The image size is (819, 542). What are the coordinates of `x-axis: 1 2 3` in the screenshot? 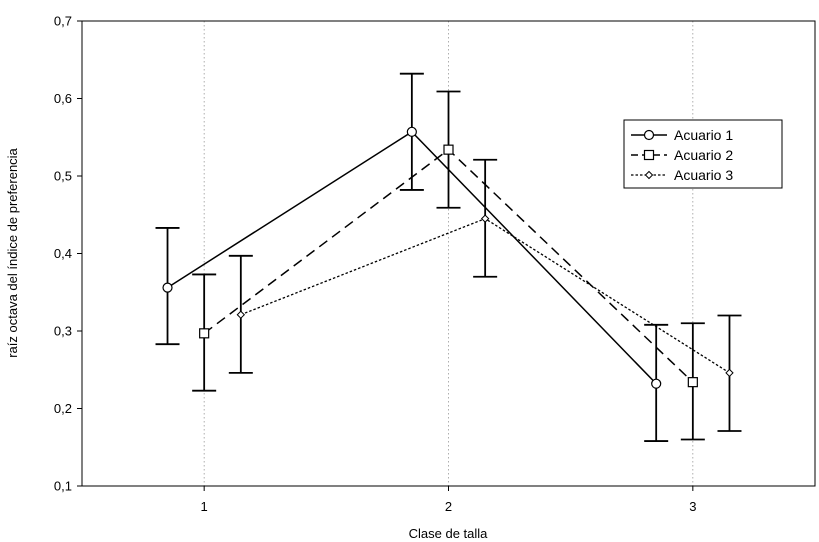 It's located at (448, 500).